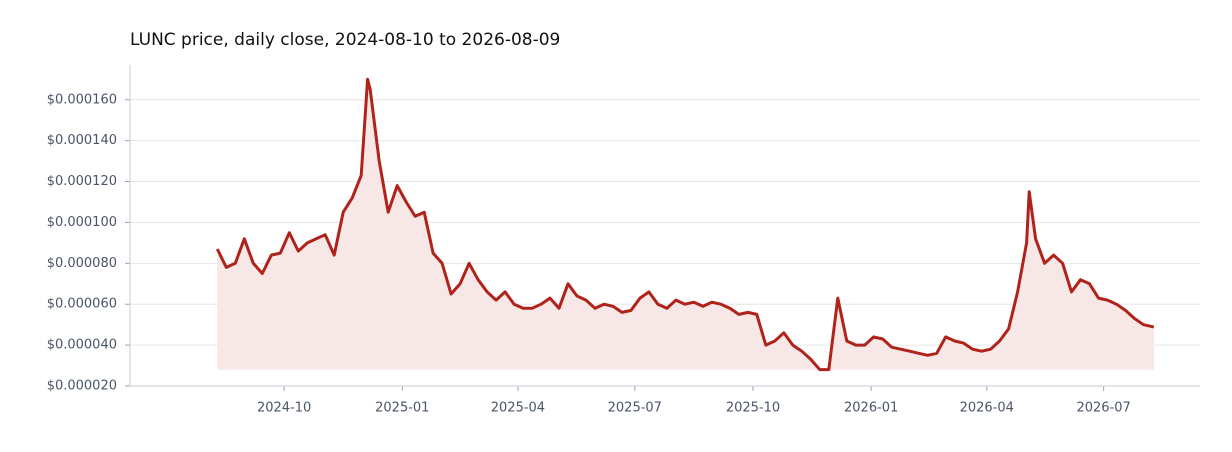 The width and height of the screenshot is (1232, 452). Describe the element at coordinates (284, 408) in the screenshot. I see `x-tick-label: 2024-10` at that location.